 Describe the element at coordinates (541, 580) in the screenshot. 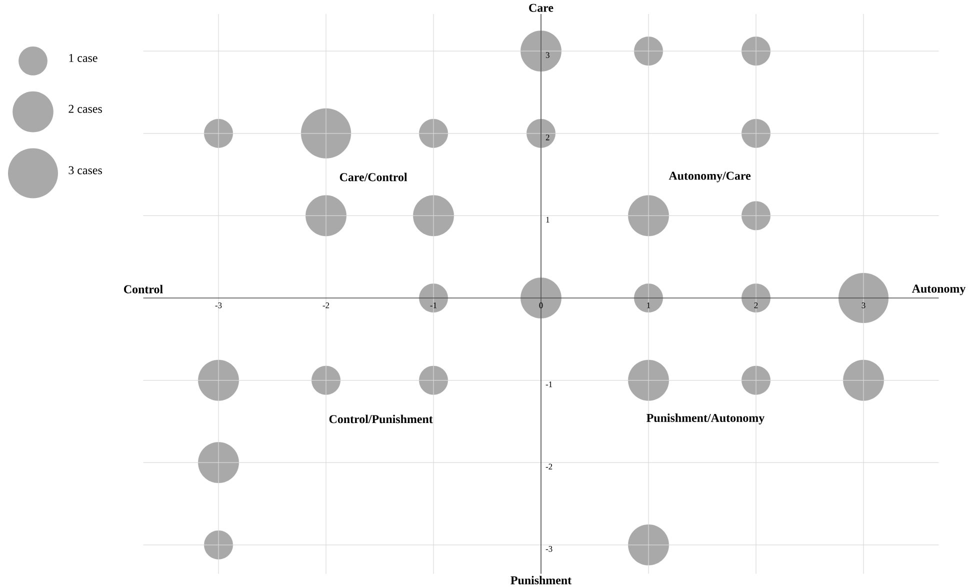

I see `text: Punishment` at that location.